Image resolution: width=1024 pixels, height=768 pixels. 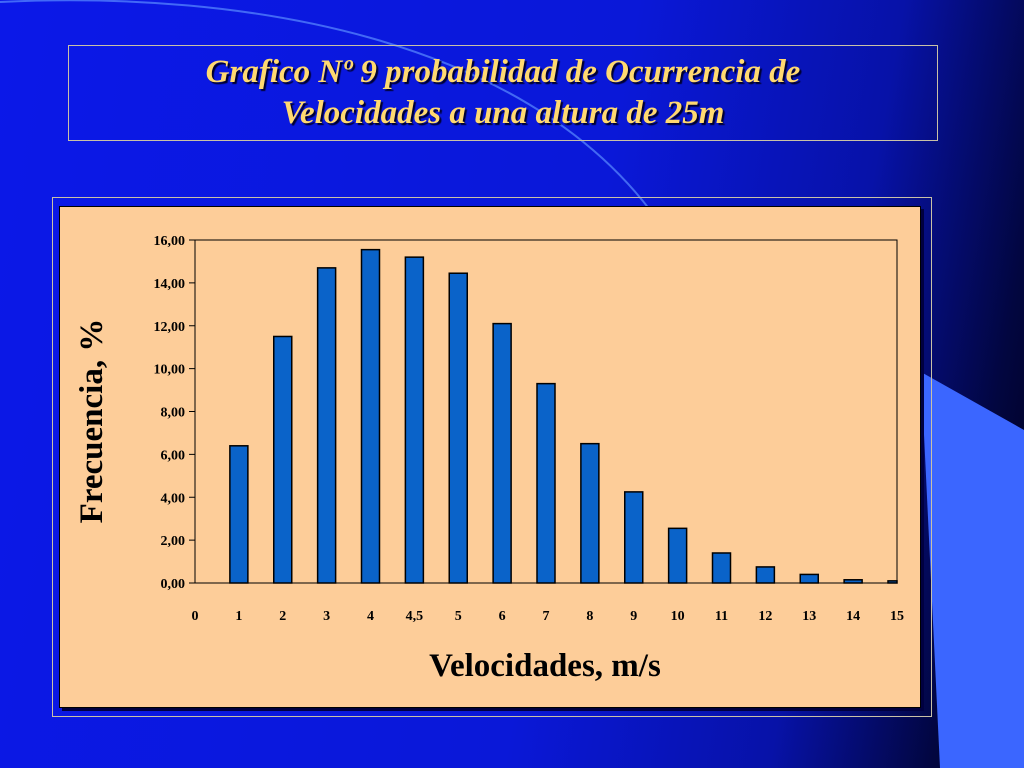 What do you see at coordinates (765, 616) in the screenshot?
I see `x-tick-label: 12` at bounding box center [765, 616].